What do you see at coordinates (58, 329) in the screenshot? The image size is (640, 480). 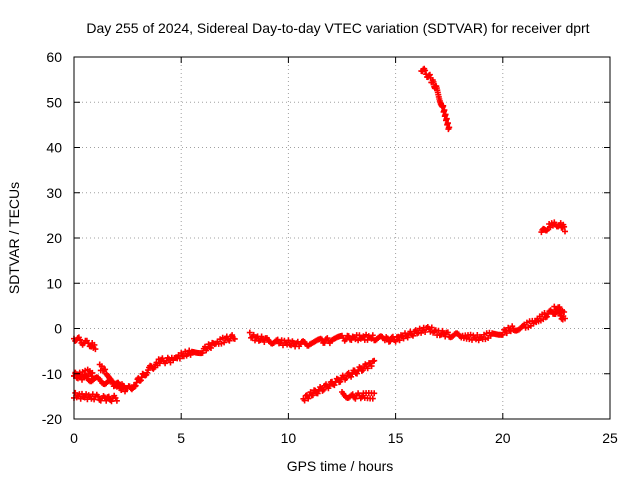 I see `y-tick-label: 0` at bounding box center [58, 329].